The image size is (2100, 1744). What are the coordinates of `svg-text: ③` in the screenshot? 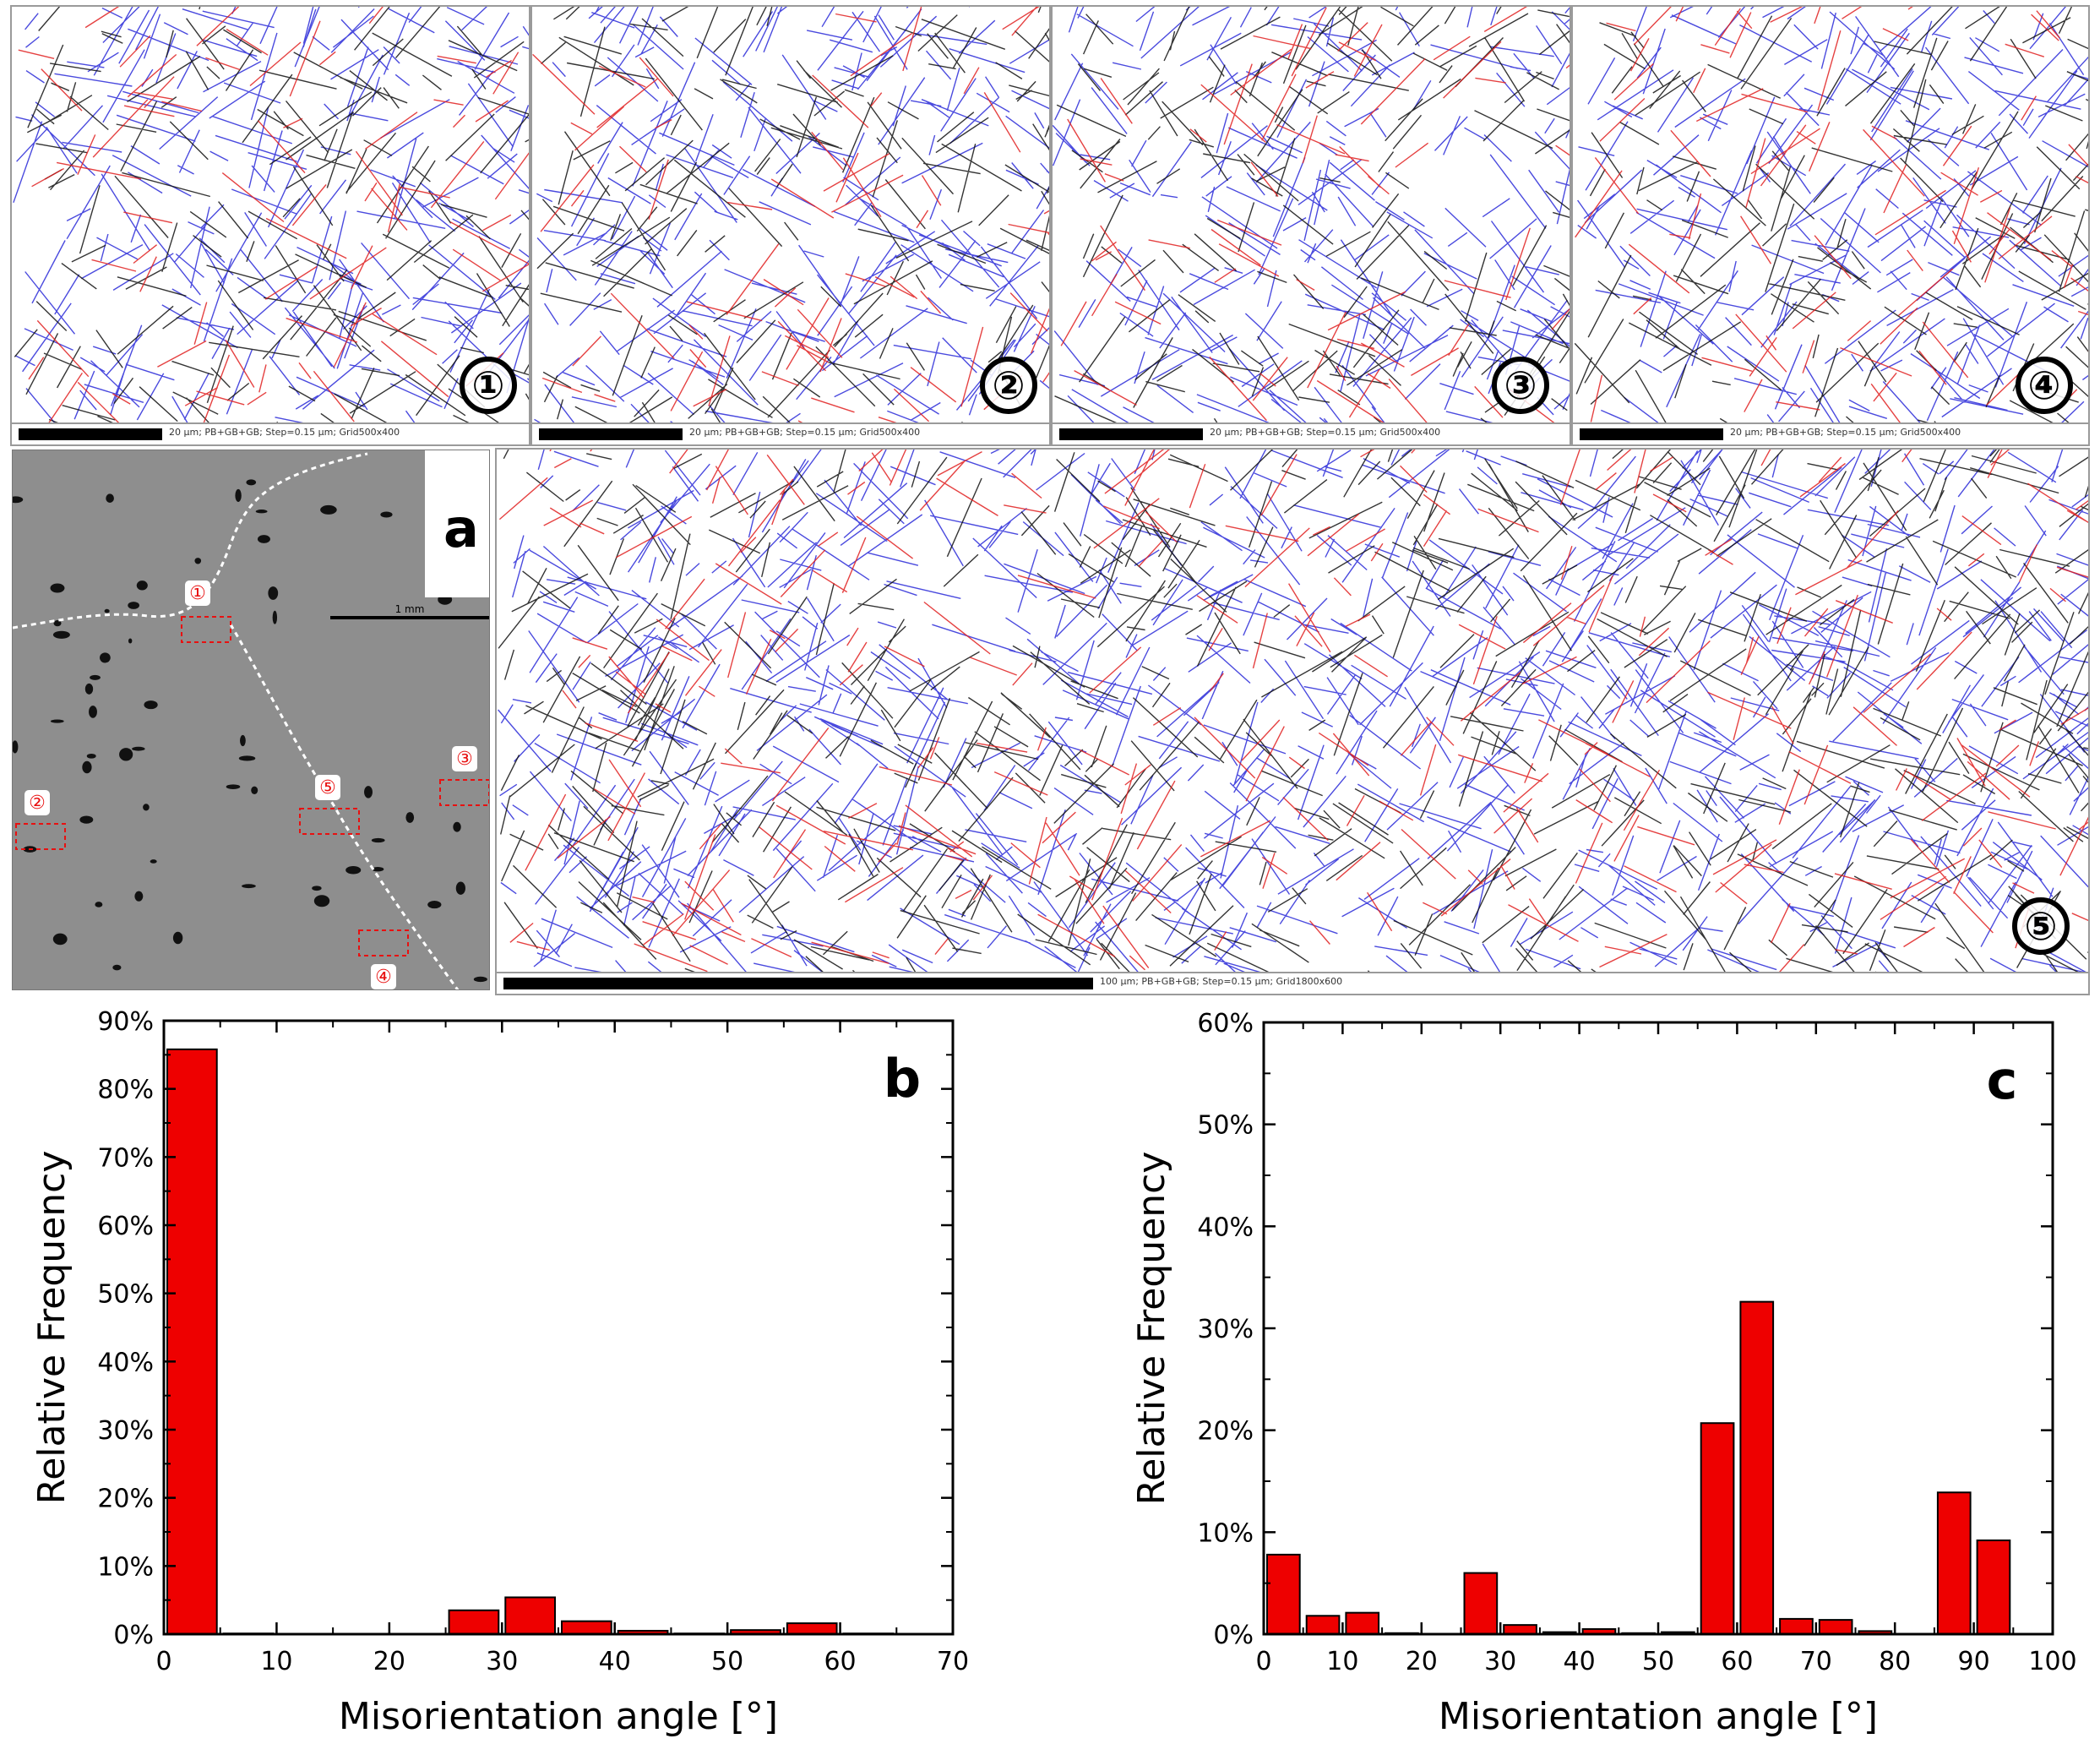 It's located at (464, 759).